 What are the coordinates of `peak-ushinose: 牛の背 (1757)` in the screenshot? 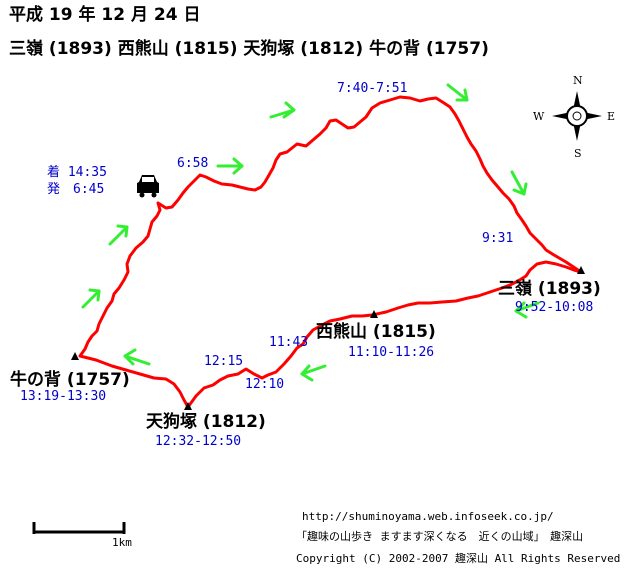 It's located at (70, 380).